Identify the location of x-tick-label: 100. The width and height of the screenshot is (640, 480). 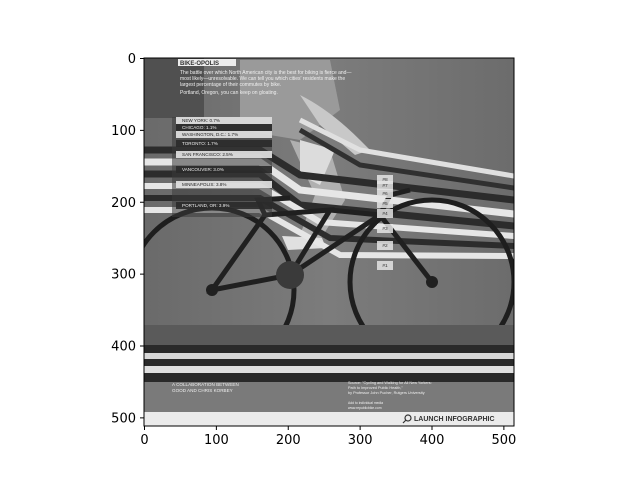
(216, 440).